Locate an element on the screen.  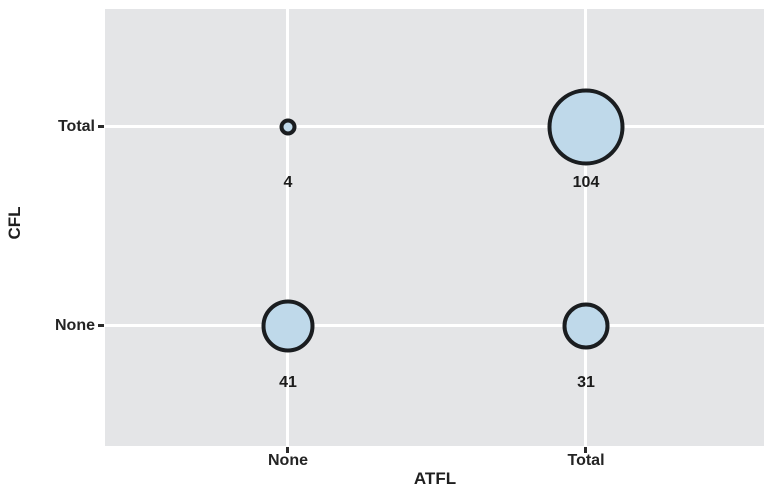
count-label-atfl-none-cfl-none: 41 is located at coordinates (288, 382).